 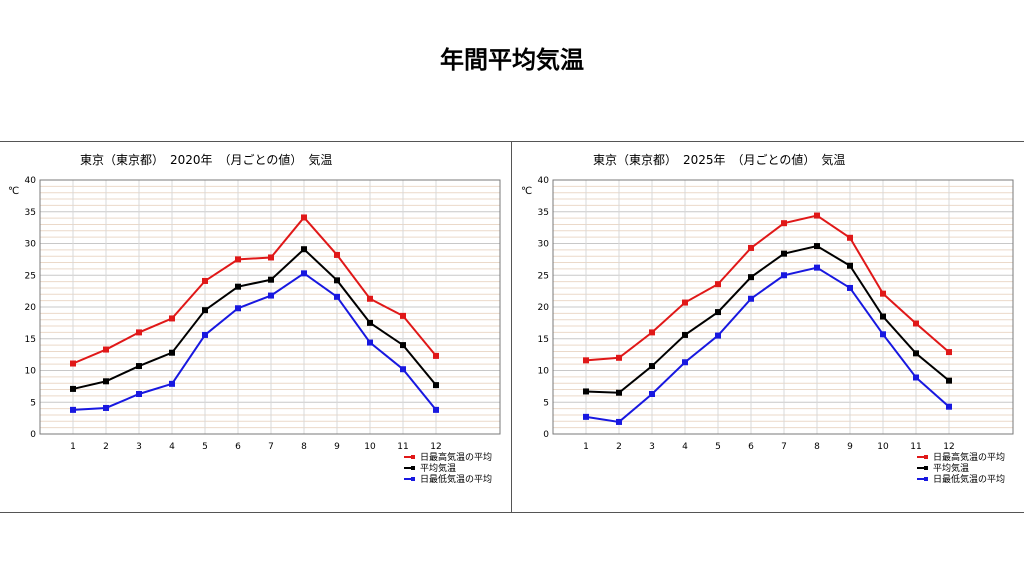 What do you see at coordinates (512, 512) in the screenshot?
I see `bottom-divider` at bounding box center [512, 512].